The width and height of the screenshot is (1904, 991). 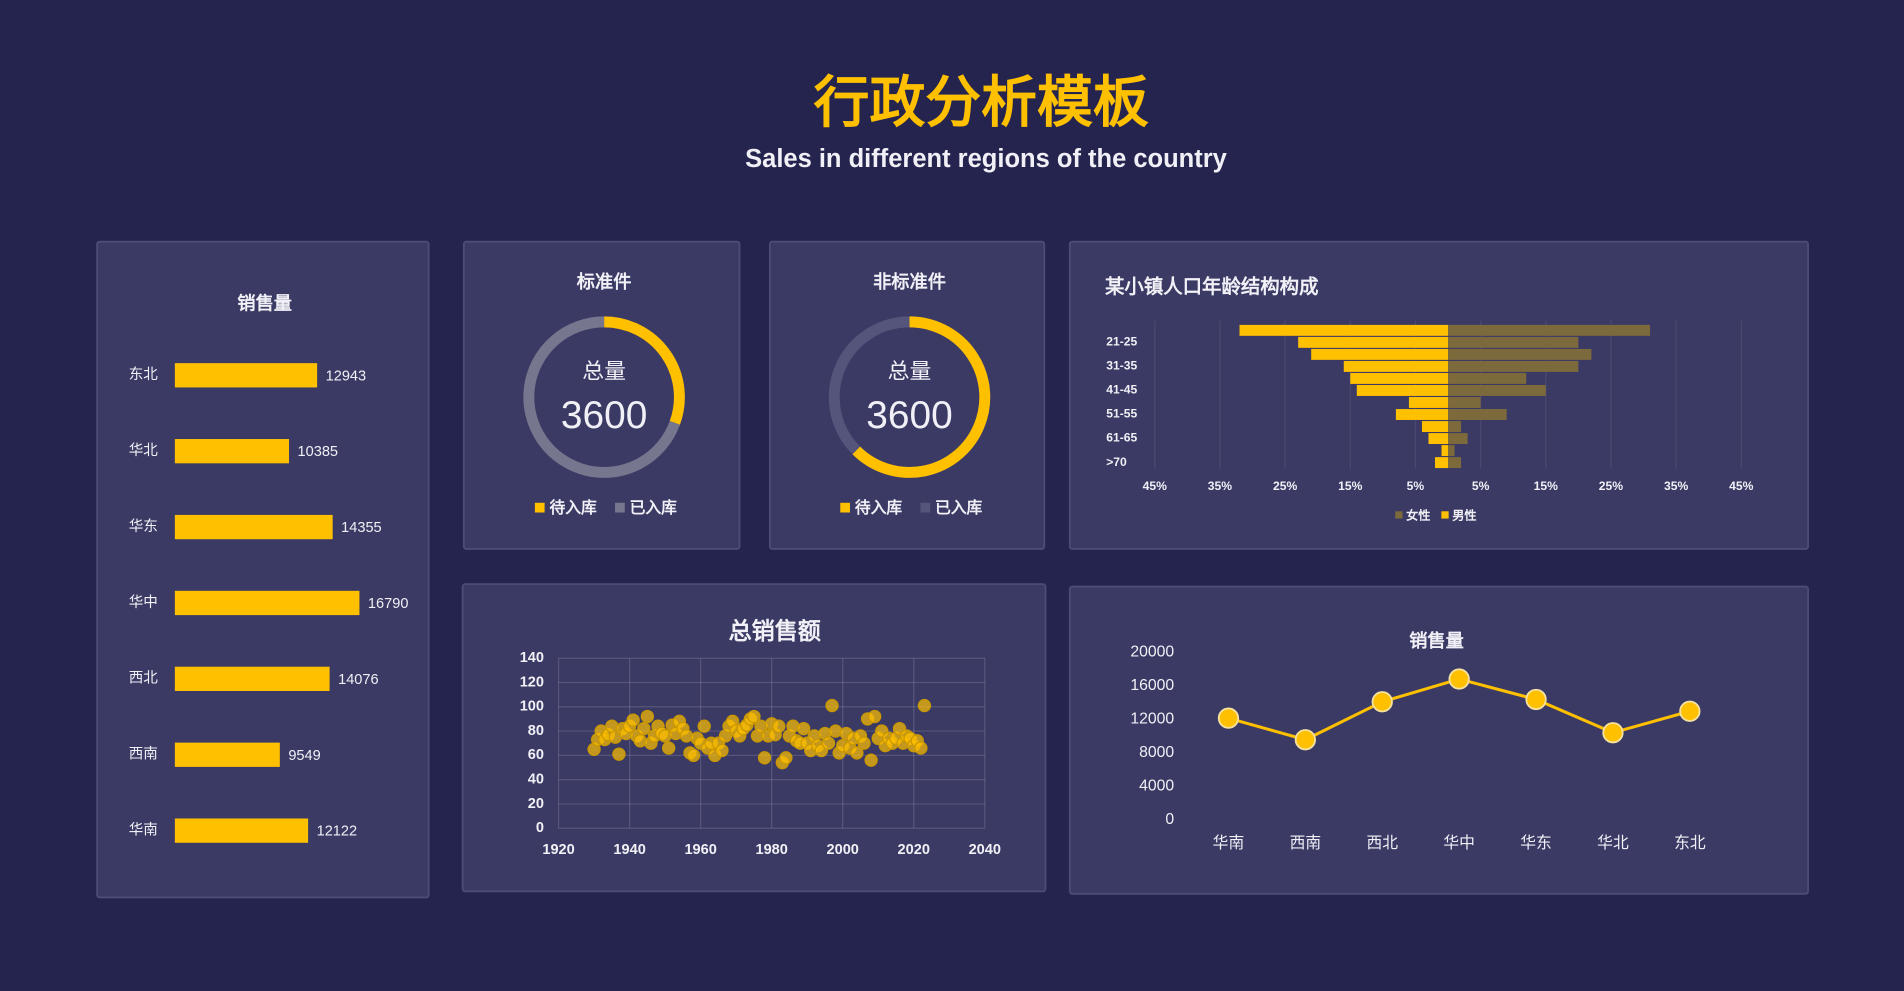 I want to click on y-tick-label: 100, so click(x=532, y=707).